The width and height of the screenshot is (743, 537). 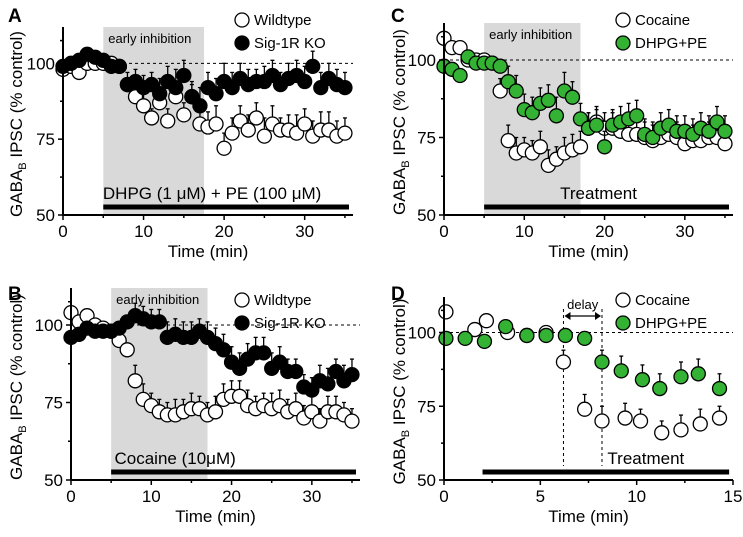 I want to click on delay-arrowhead-right, so click(x=597, y=316).